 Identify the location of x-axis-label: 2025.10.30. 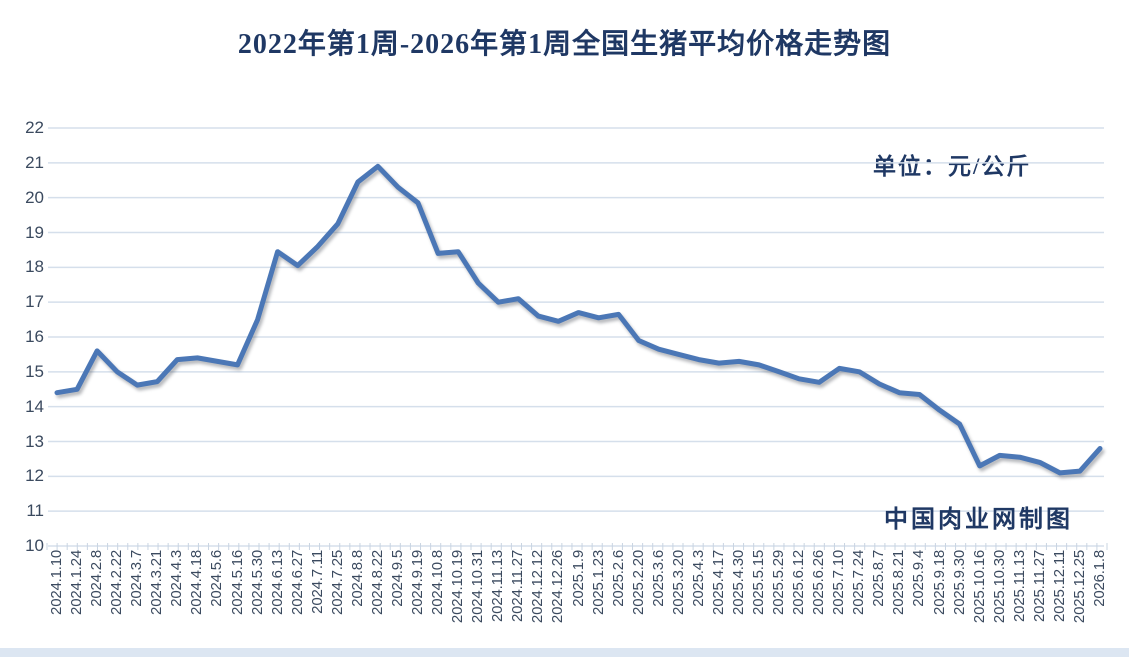
(999, 587).